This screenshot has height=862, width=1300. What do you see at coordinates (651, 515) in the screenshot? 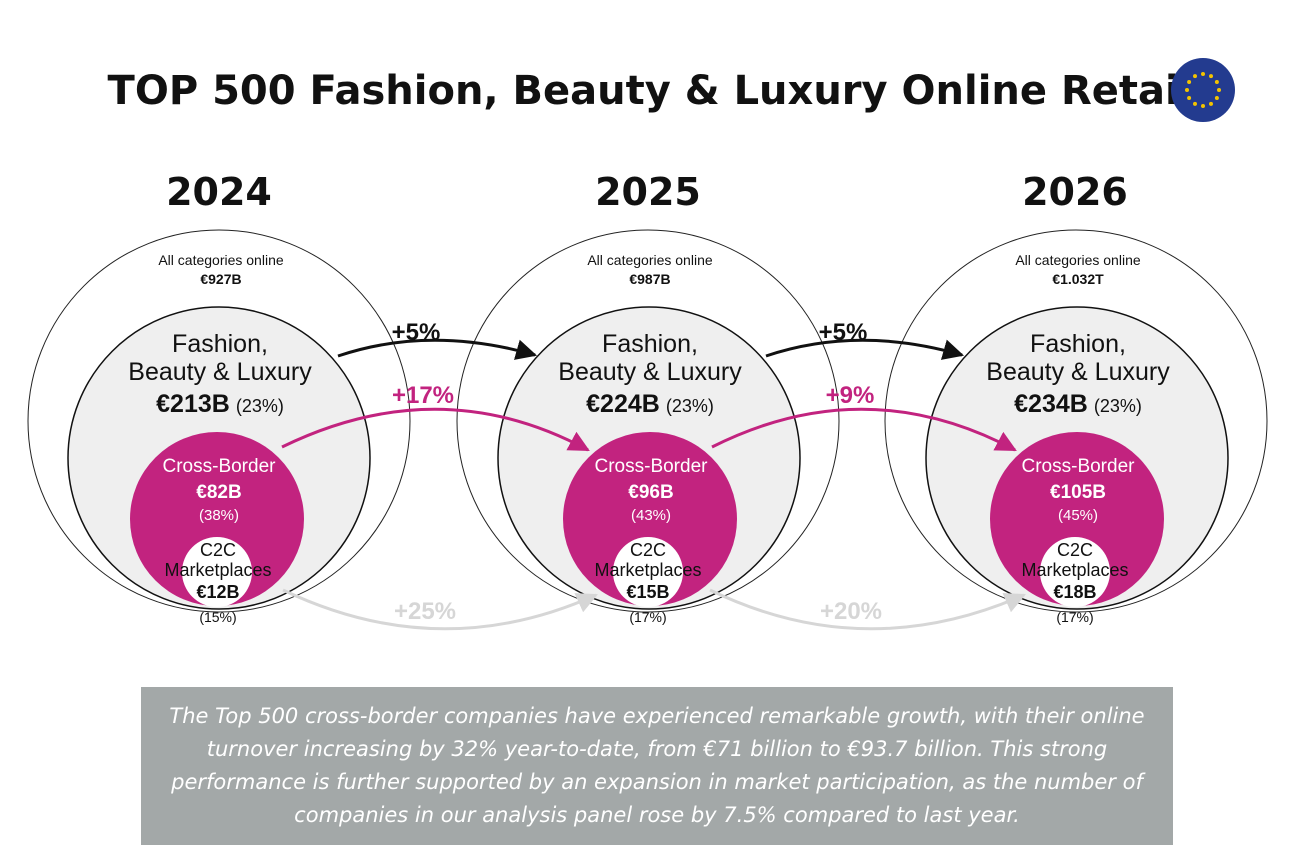
I see `cross-border-share: (43%)` at bounding box center [651, 515].